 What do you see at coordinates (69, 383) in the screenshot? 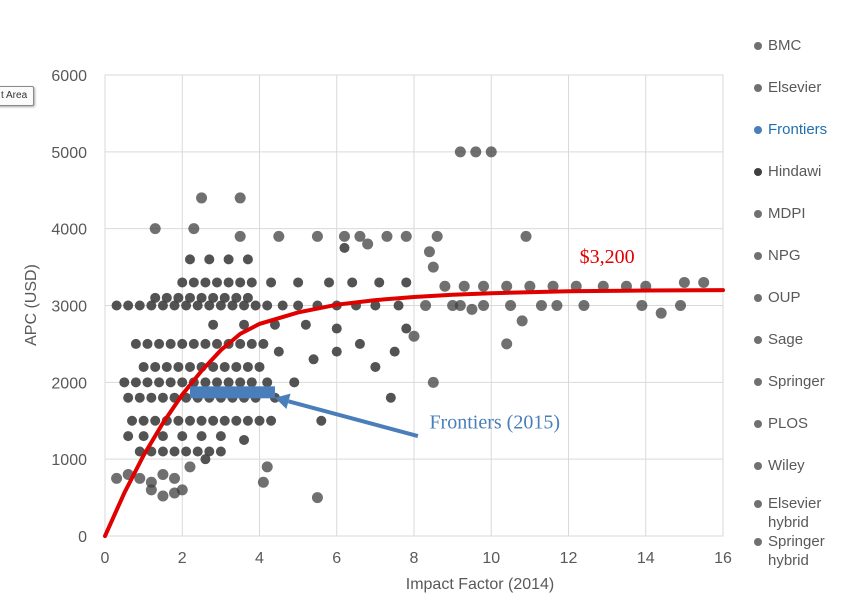
I see `y-tick-label: 2000` at bounding box center [69, 383].